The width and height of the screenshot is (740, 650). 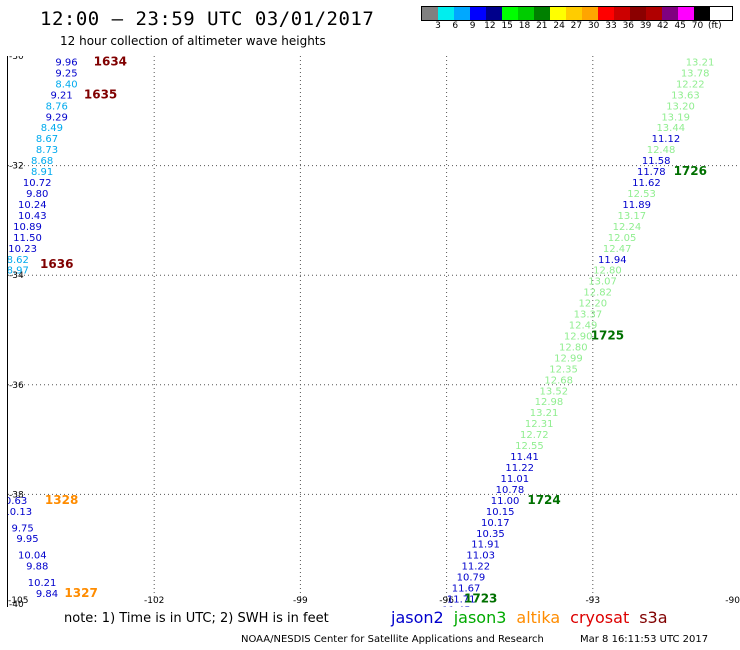 I want to click on satellite-name: jason2, so click(x=417, y=617).